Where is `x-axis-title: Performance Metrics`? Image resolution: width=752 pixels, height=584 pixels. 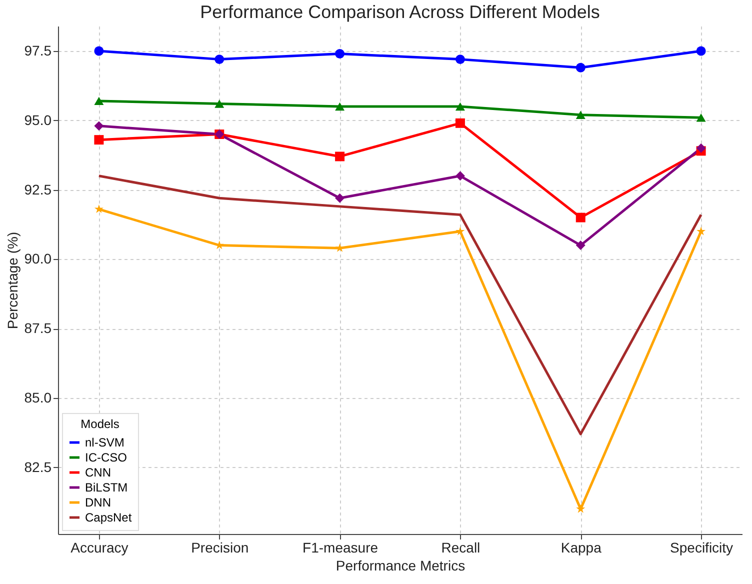
x-axis-title: Performance Metrics is located at coordinates (401, 566).